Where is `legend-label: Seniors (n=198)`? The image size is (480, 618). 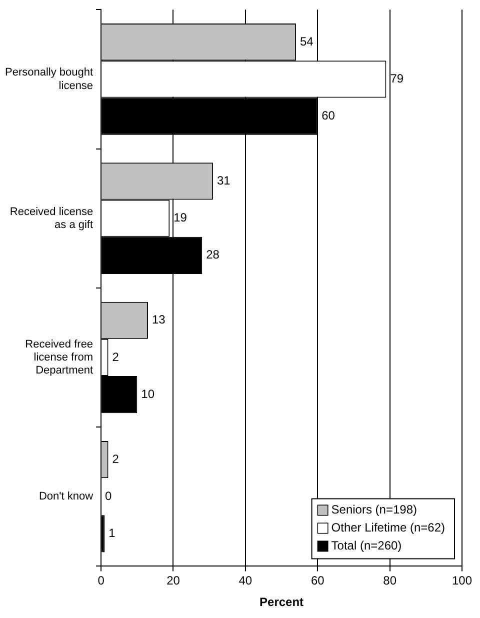 legend-label: Seniors (n=198) is located at coordinates (374, 509).